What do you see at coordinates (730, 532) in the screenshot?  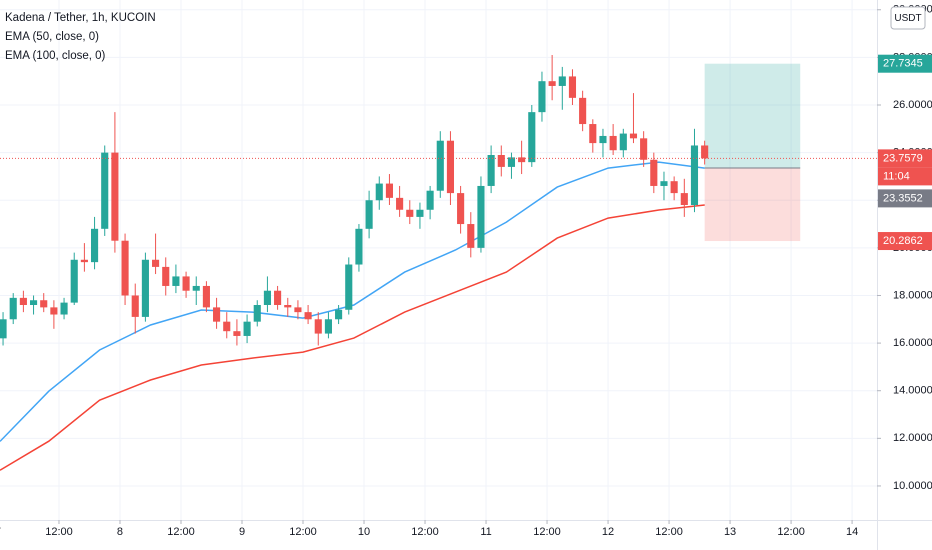 I see `x-tick-label: 13` at bounding box center [730, 532].